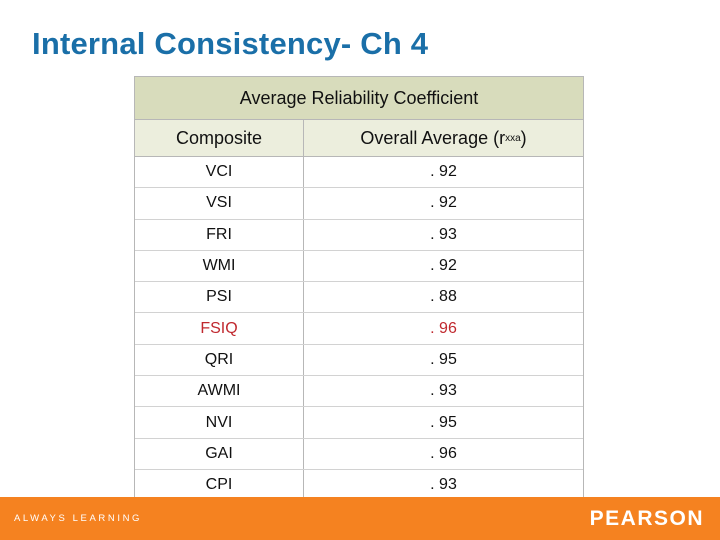  What do you see at coordinates (219, 138) in the screenshot?
I see `composite-header: Composite` at bounding box center [219, 138].